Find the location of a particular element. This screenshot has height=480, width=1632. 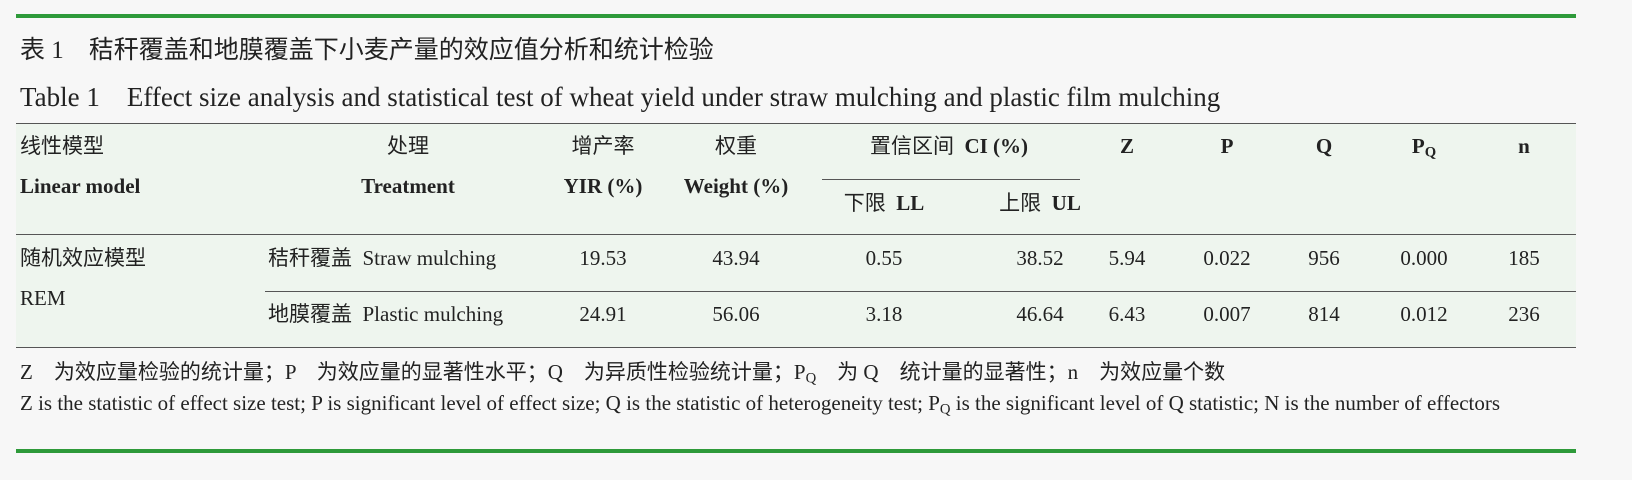

cell: 6.43 is located at coordinates (1127, 314).